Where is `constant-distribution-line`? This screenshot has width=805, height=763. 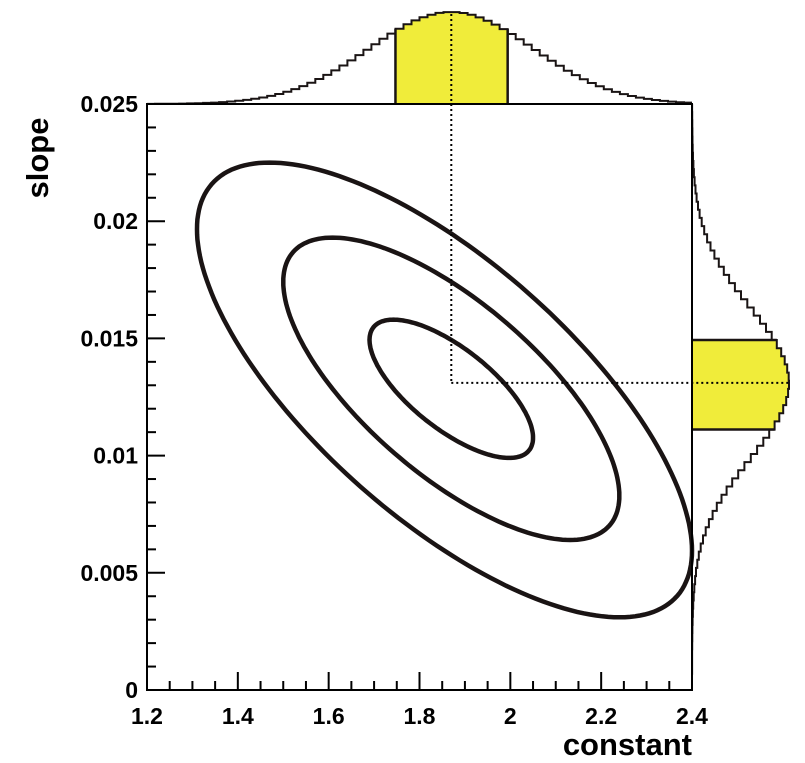 constant-distribution-line is located at coordinates (419, 58).